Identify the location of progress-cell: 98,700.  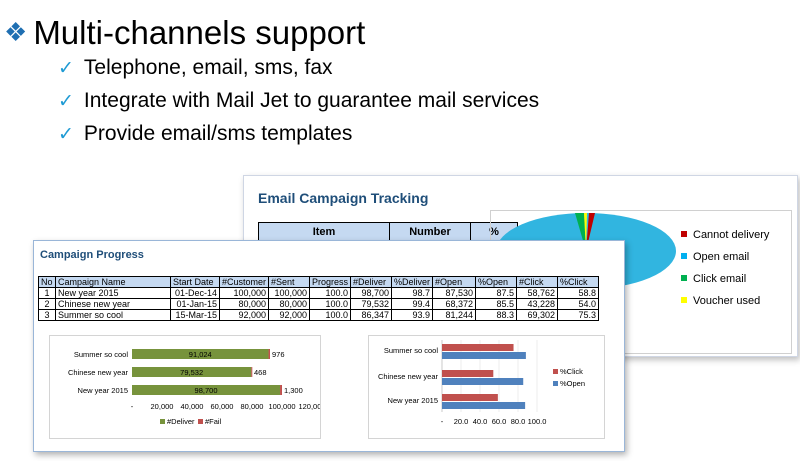
(371, 293).